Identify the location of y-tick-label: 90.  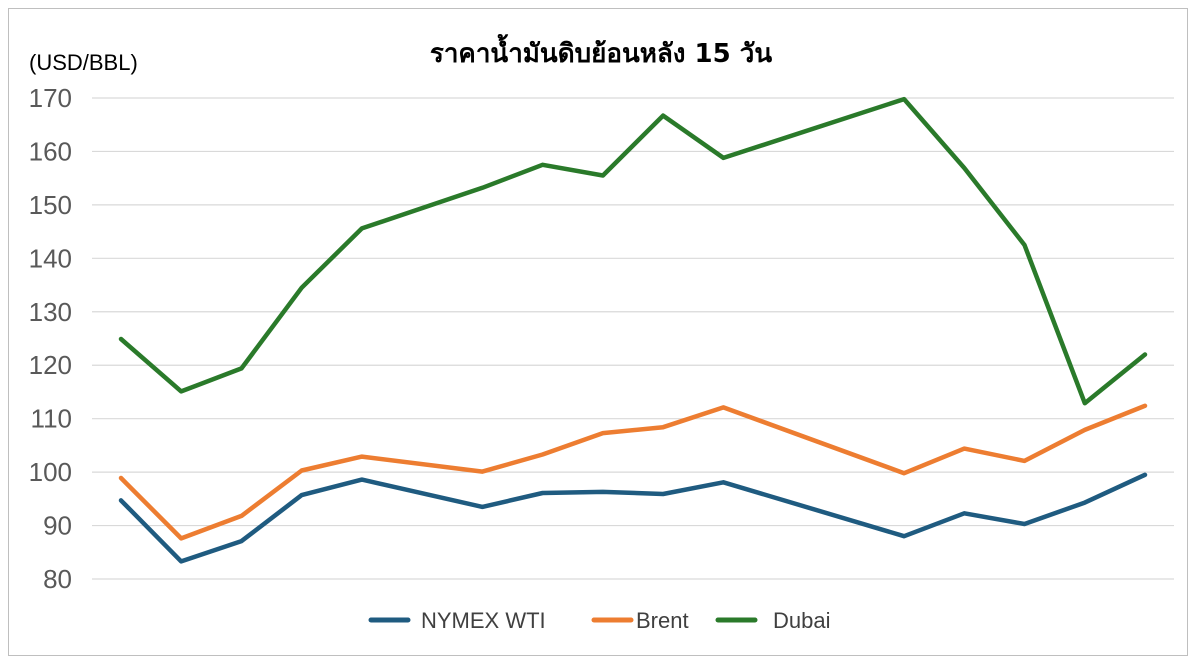
(57, 526).